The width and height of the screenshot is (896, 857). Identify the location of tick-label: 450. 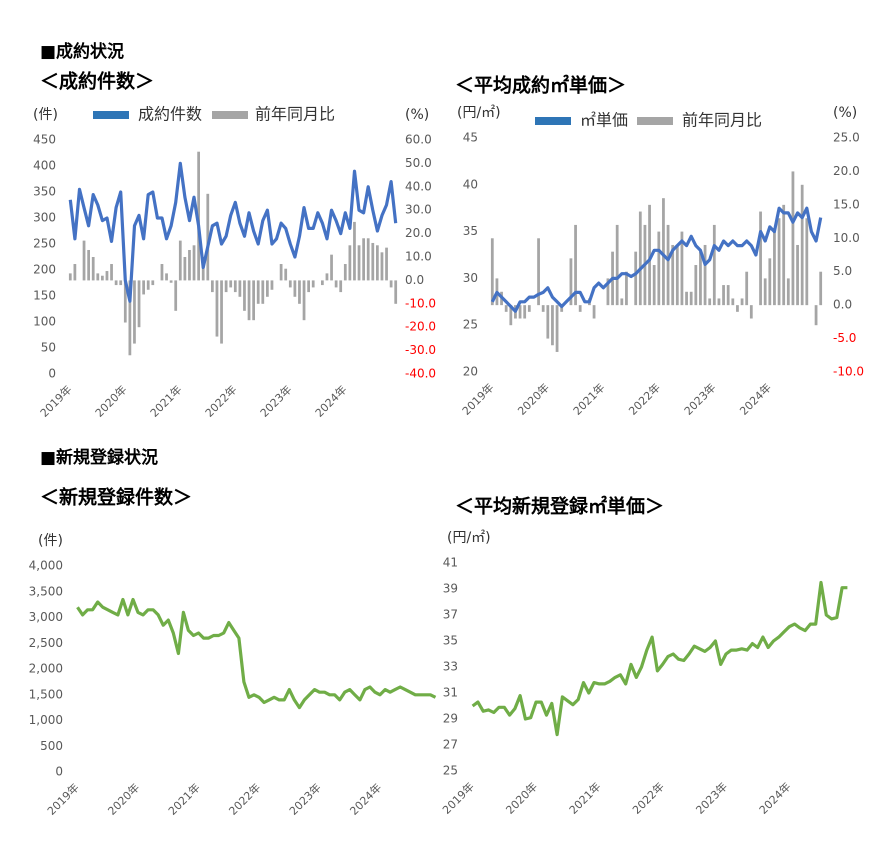
(44, 140).